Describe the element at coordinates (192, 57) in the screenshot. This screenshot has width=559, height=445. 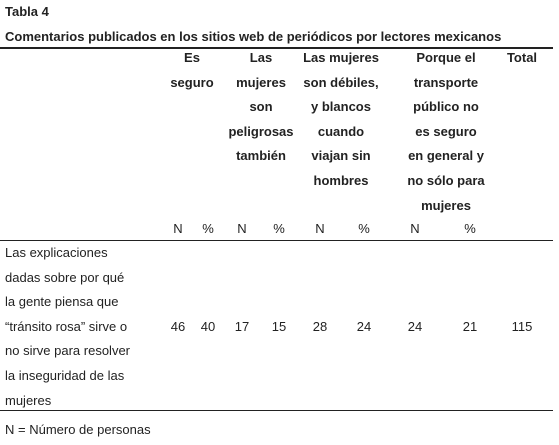
I see `column-header: Es` at that location.